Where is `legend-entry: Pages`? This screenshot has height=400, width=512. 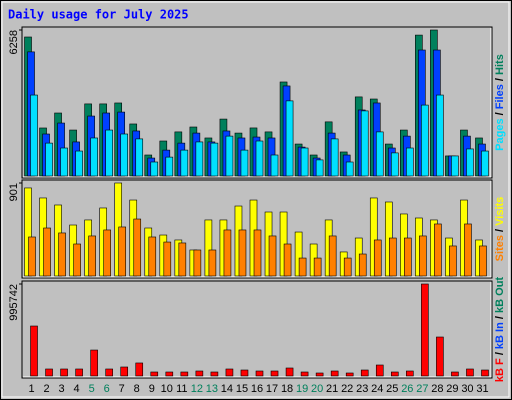 legend-entry: Pages is located at coordinates (500, 134).